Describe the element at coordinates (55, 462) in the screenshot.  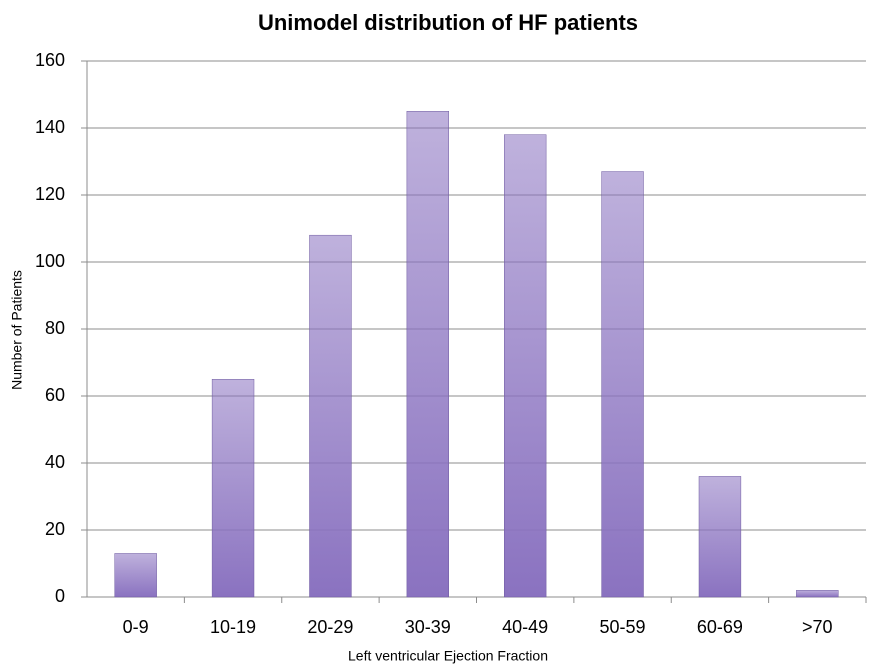
I see `y-tick-label: 40` at that location.